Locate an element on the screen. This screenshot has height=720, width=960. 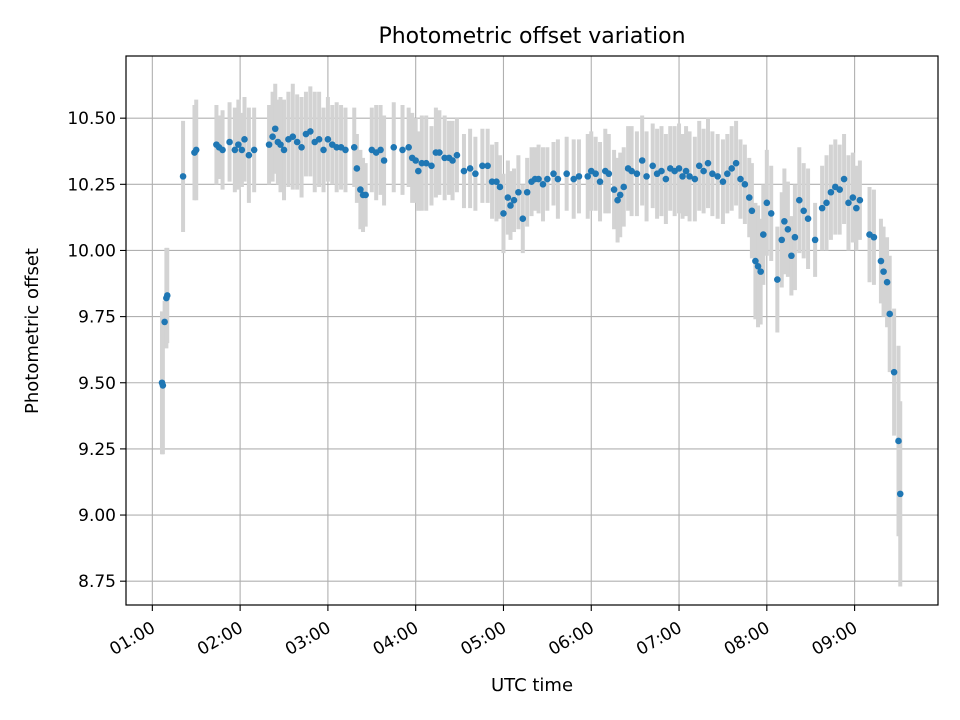
y-tick-label: 9.00 is located at coordinates (97, 516).